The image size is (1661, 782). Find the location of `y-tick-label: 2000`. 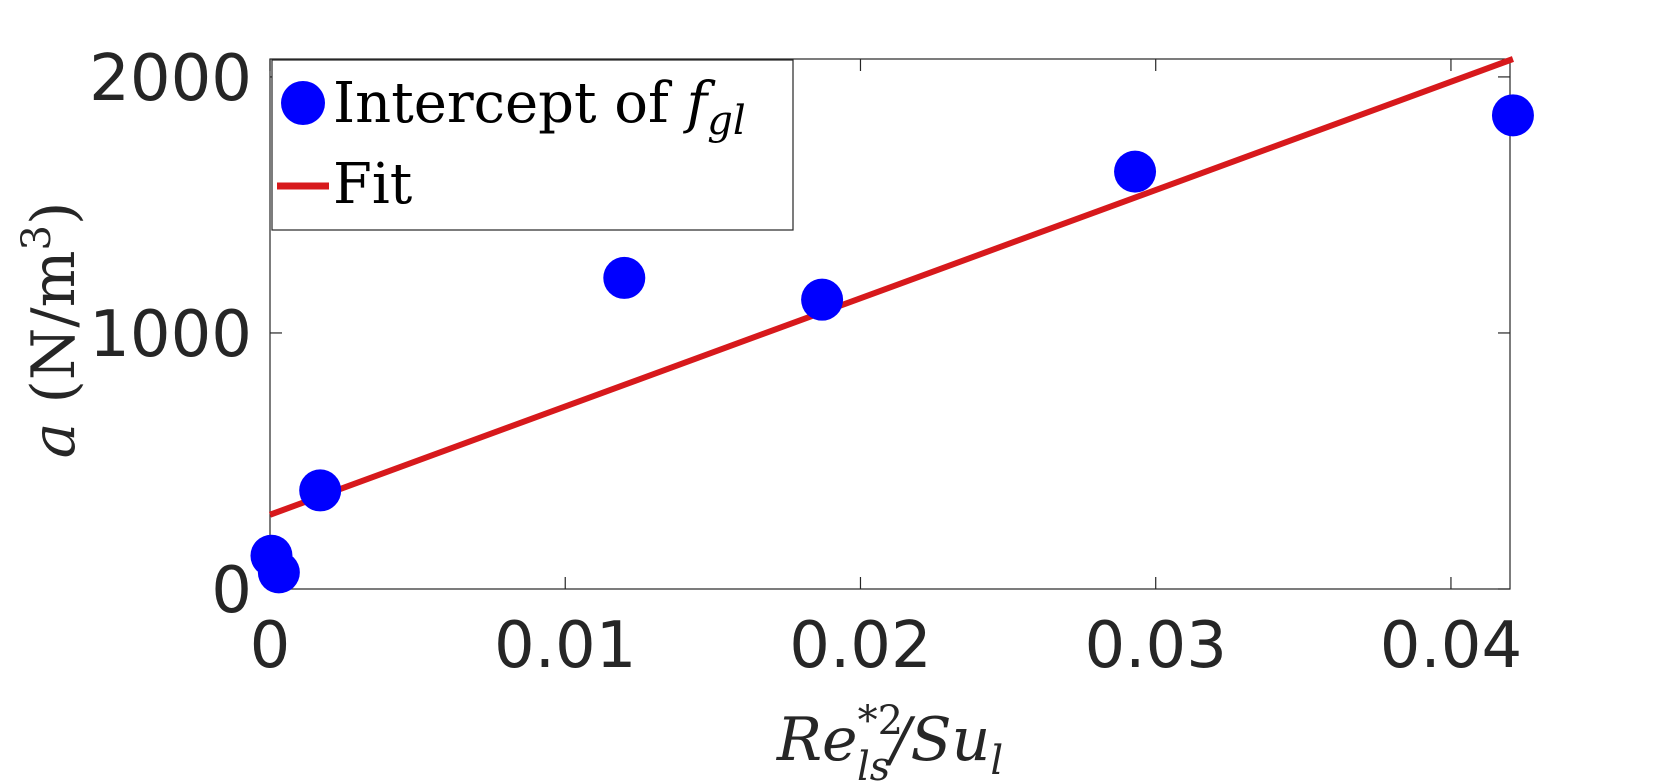

y-tick-label: 2000 is located at coordinates (170, 79).